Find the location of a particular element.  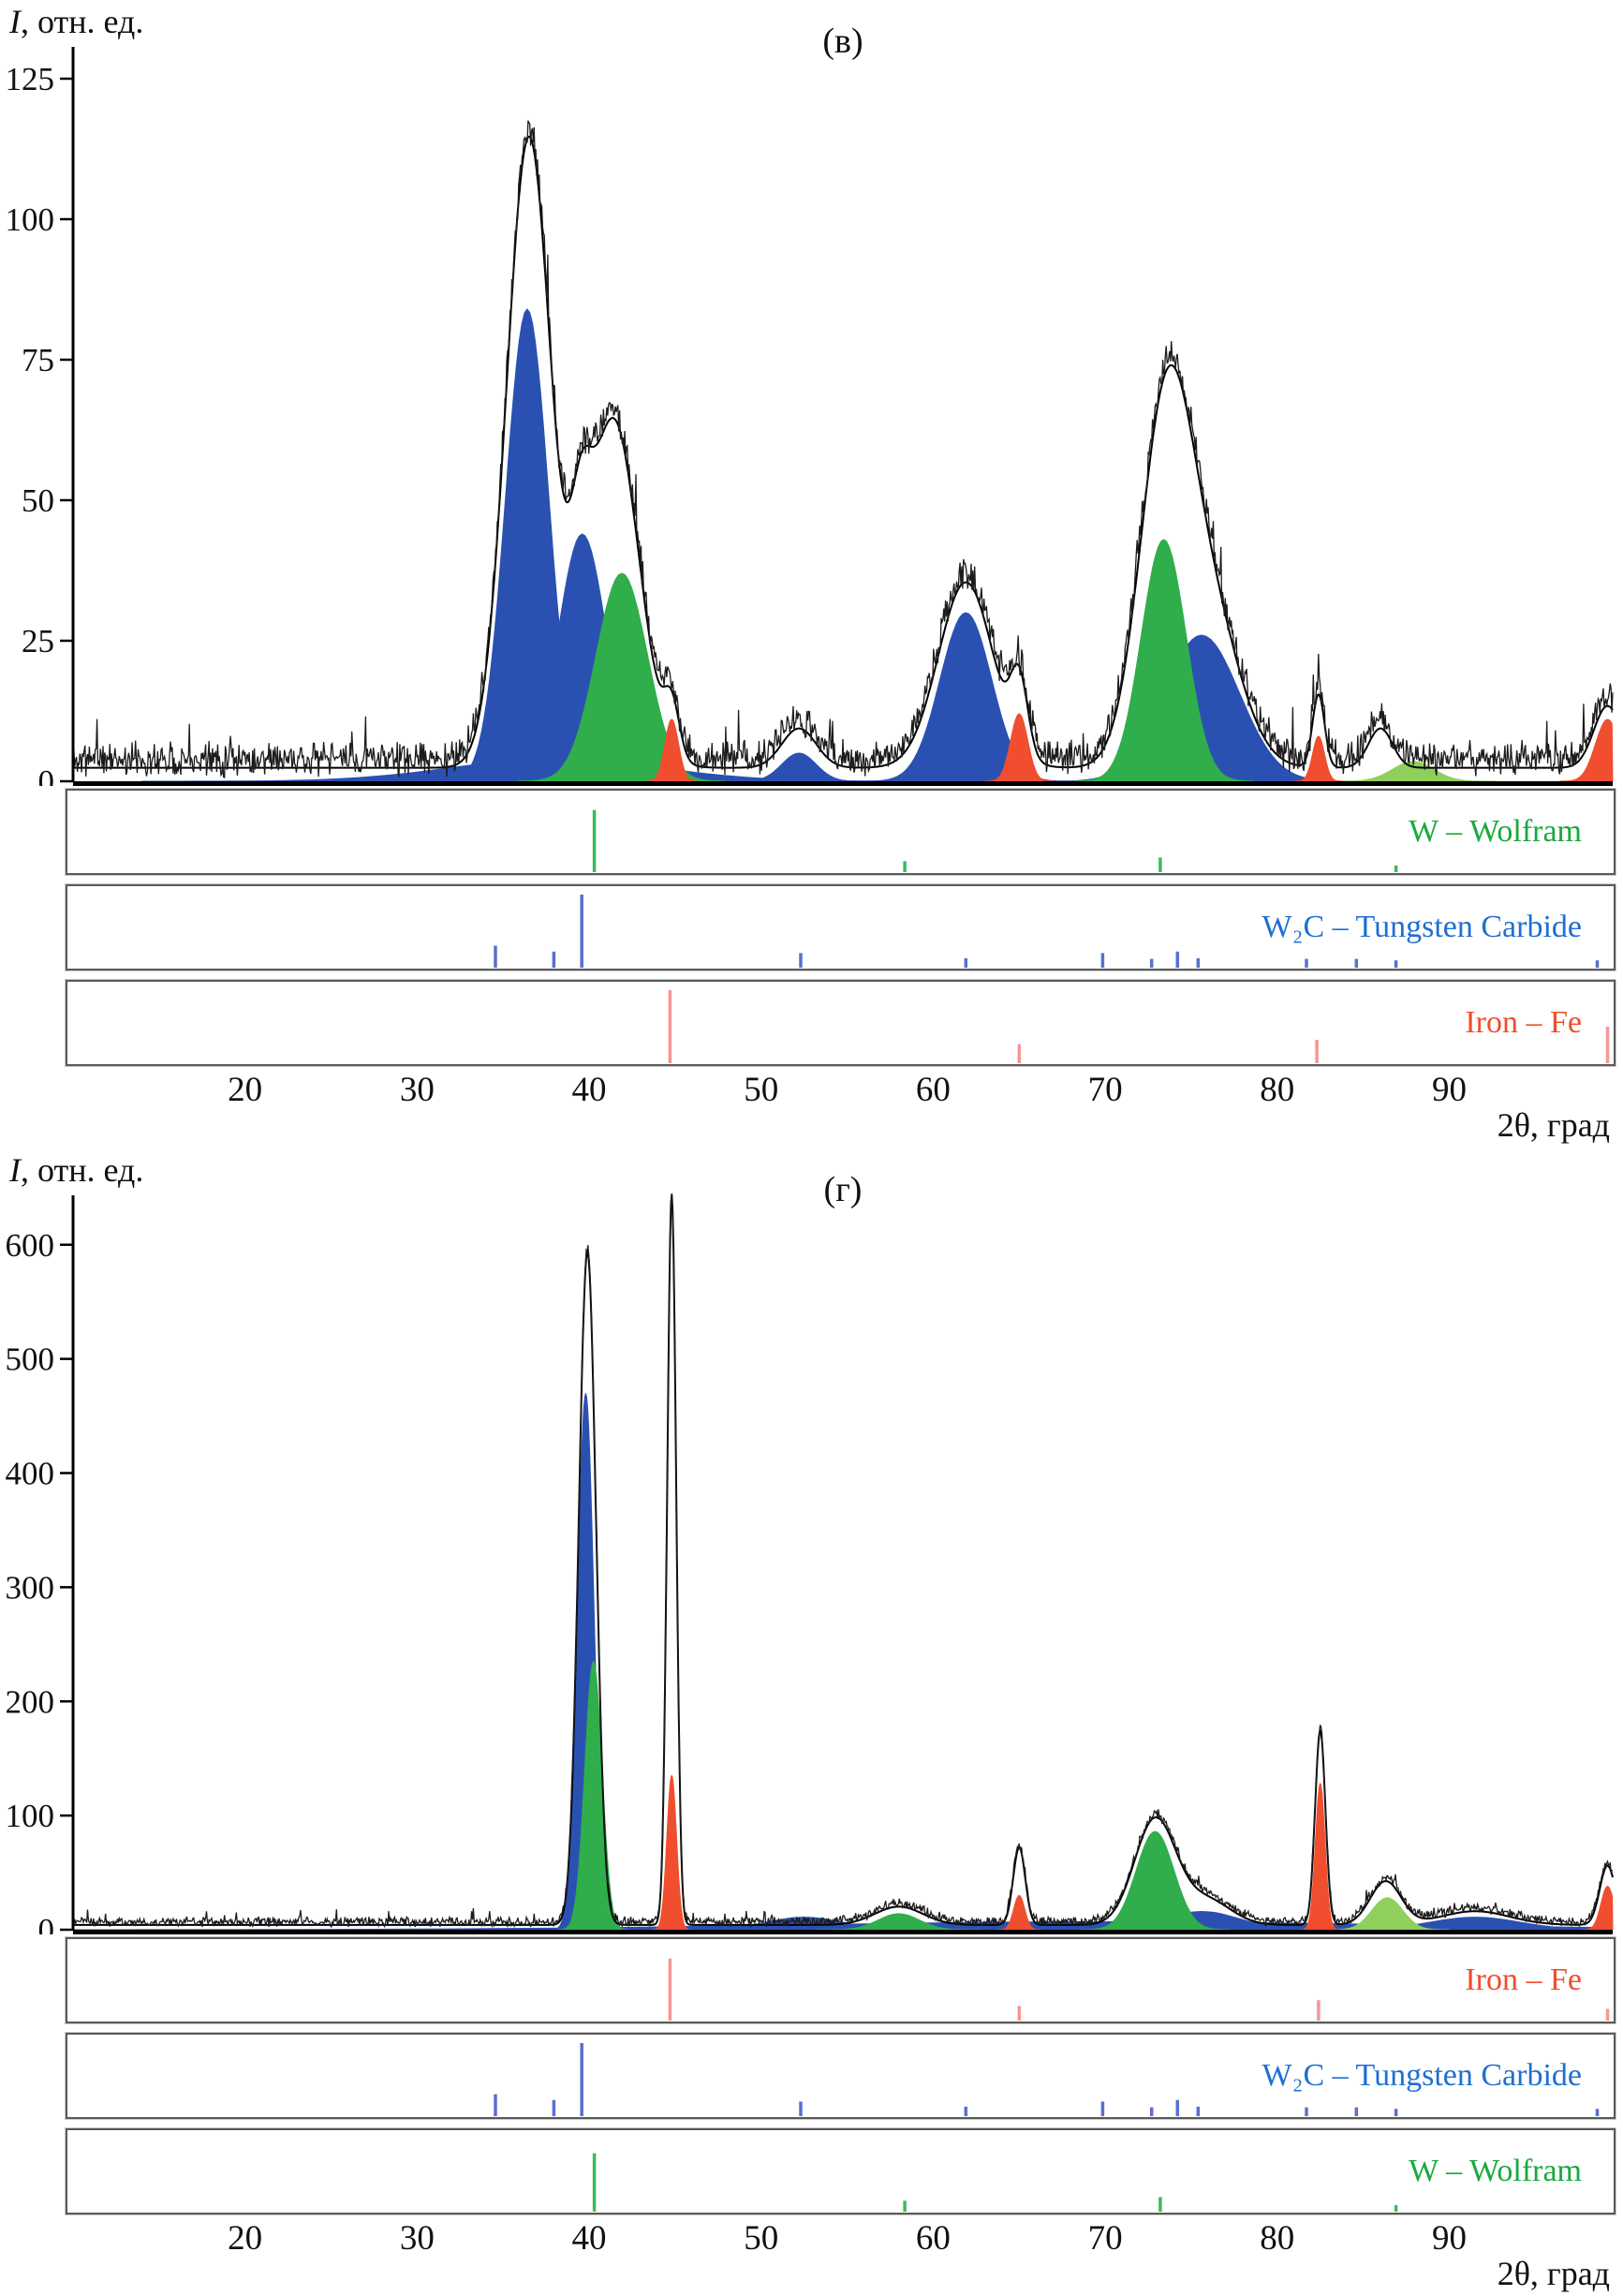

y-tick-label: 500 is located at coordinates (30, 1359).